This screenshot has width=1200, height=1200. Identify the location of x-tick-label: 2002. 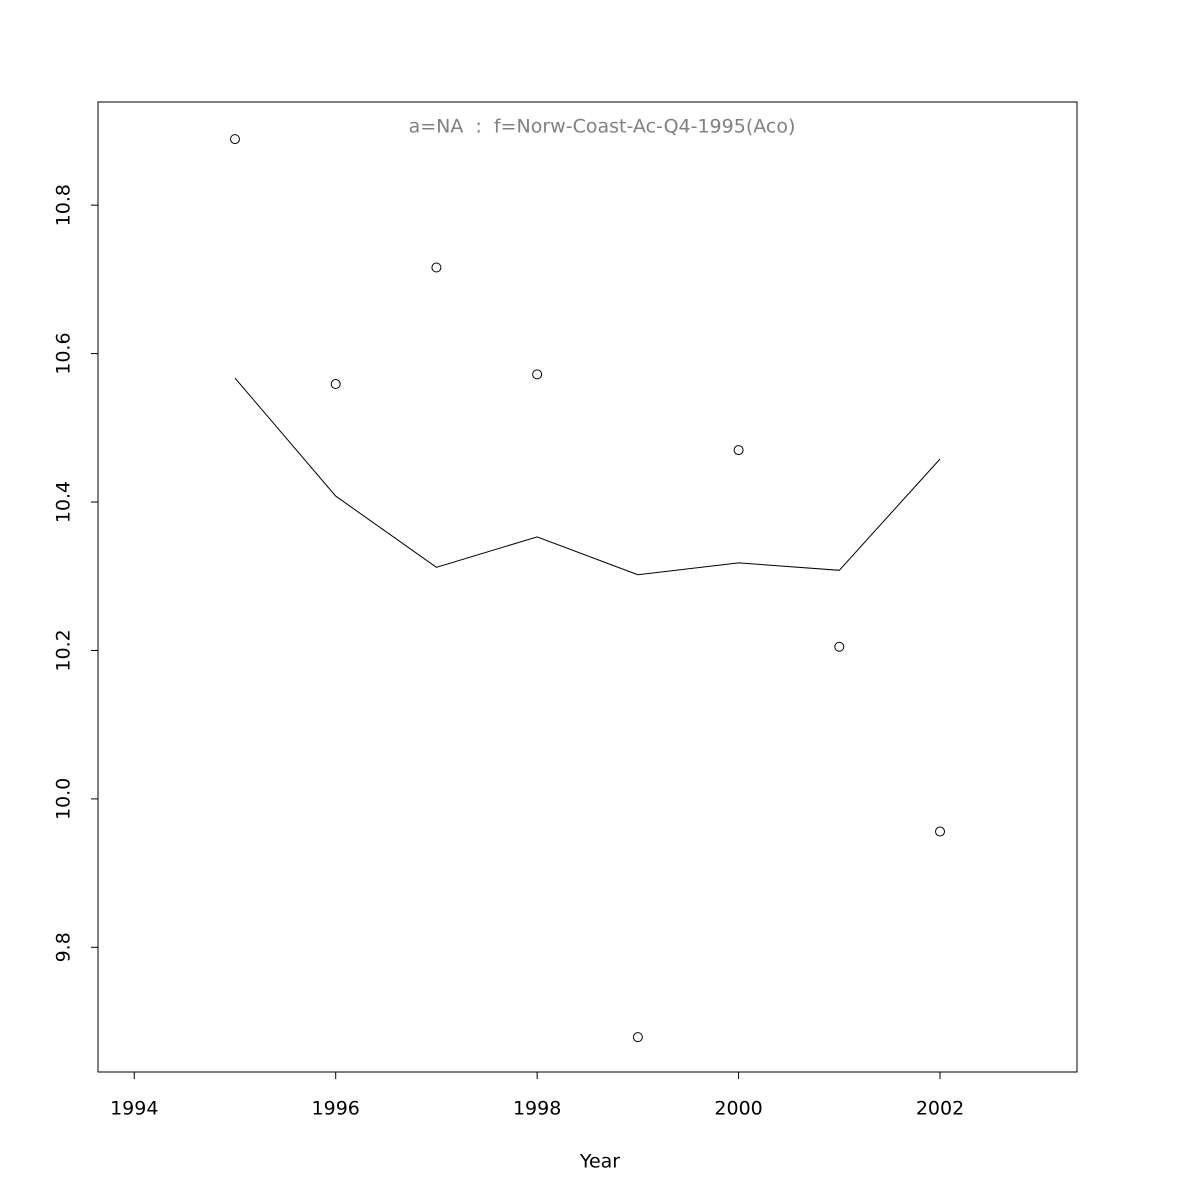
(940, 1109).